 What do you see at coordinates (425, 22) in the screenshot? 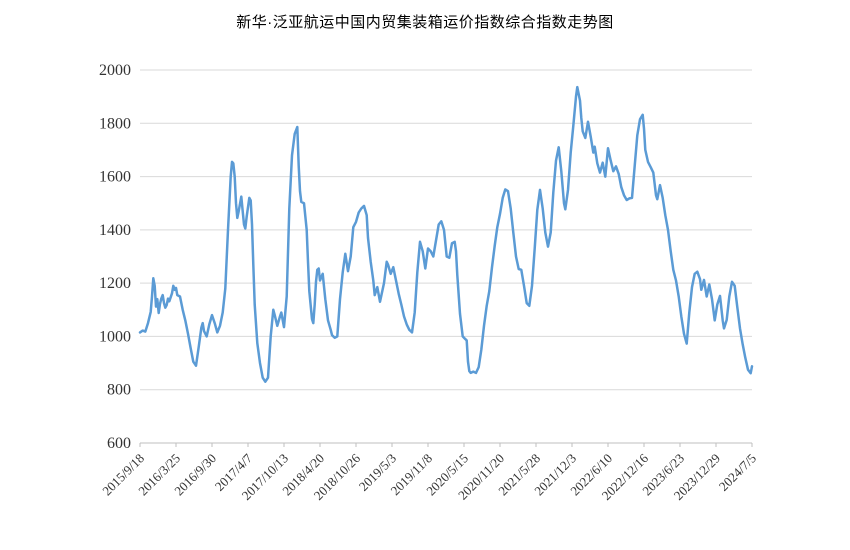
I see `chart-title: 新华·泛亚航运中国内贸集装箱运价指数综合指数走势图` at bounding box center [425, 22].